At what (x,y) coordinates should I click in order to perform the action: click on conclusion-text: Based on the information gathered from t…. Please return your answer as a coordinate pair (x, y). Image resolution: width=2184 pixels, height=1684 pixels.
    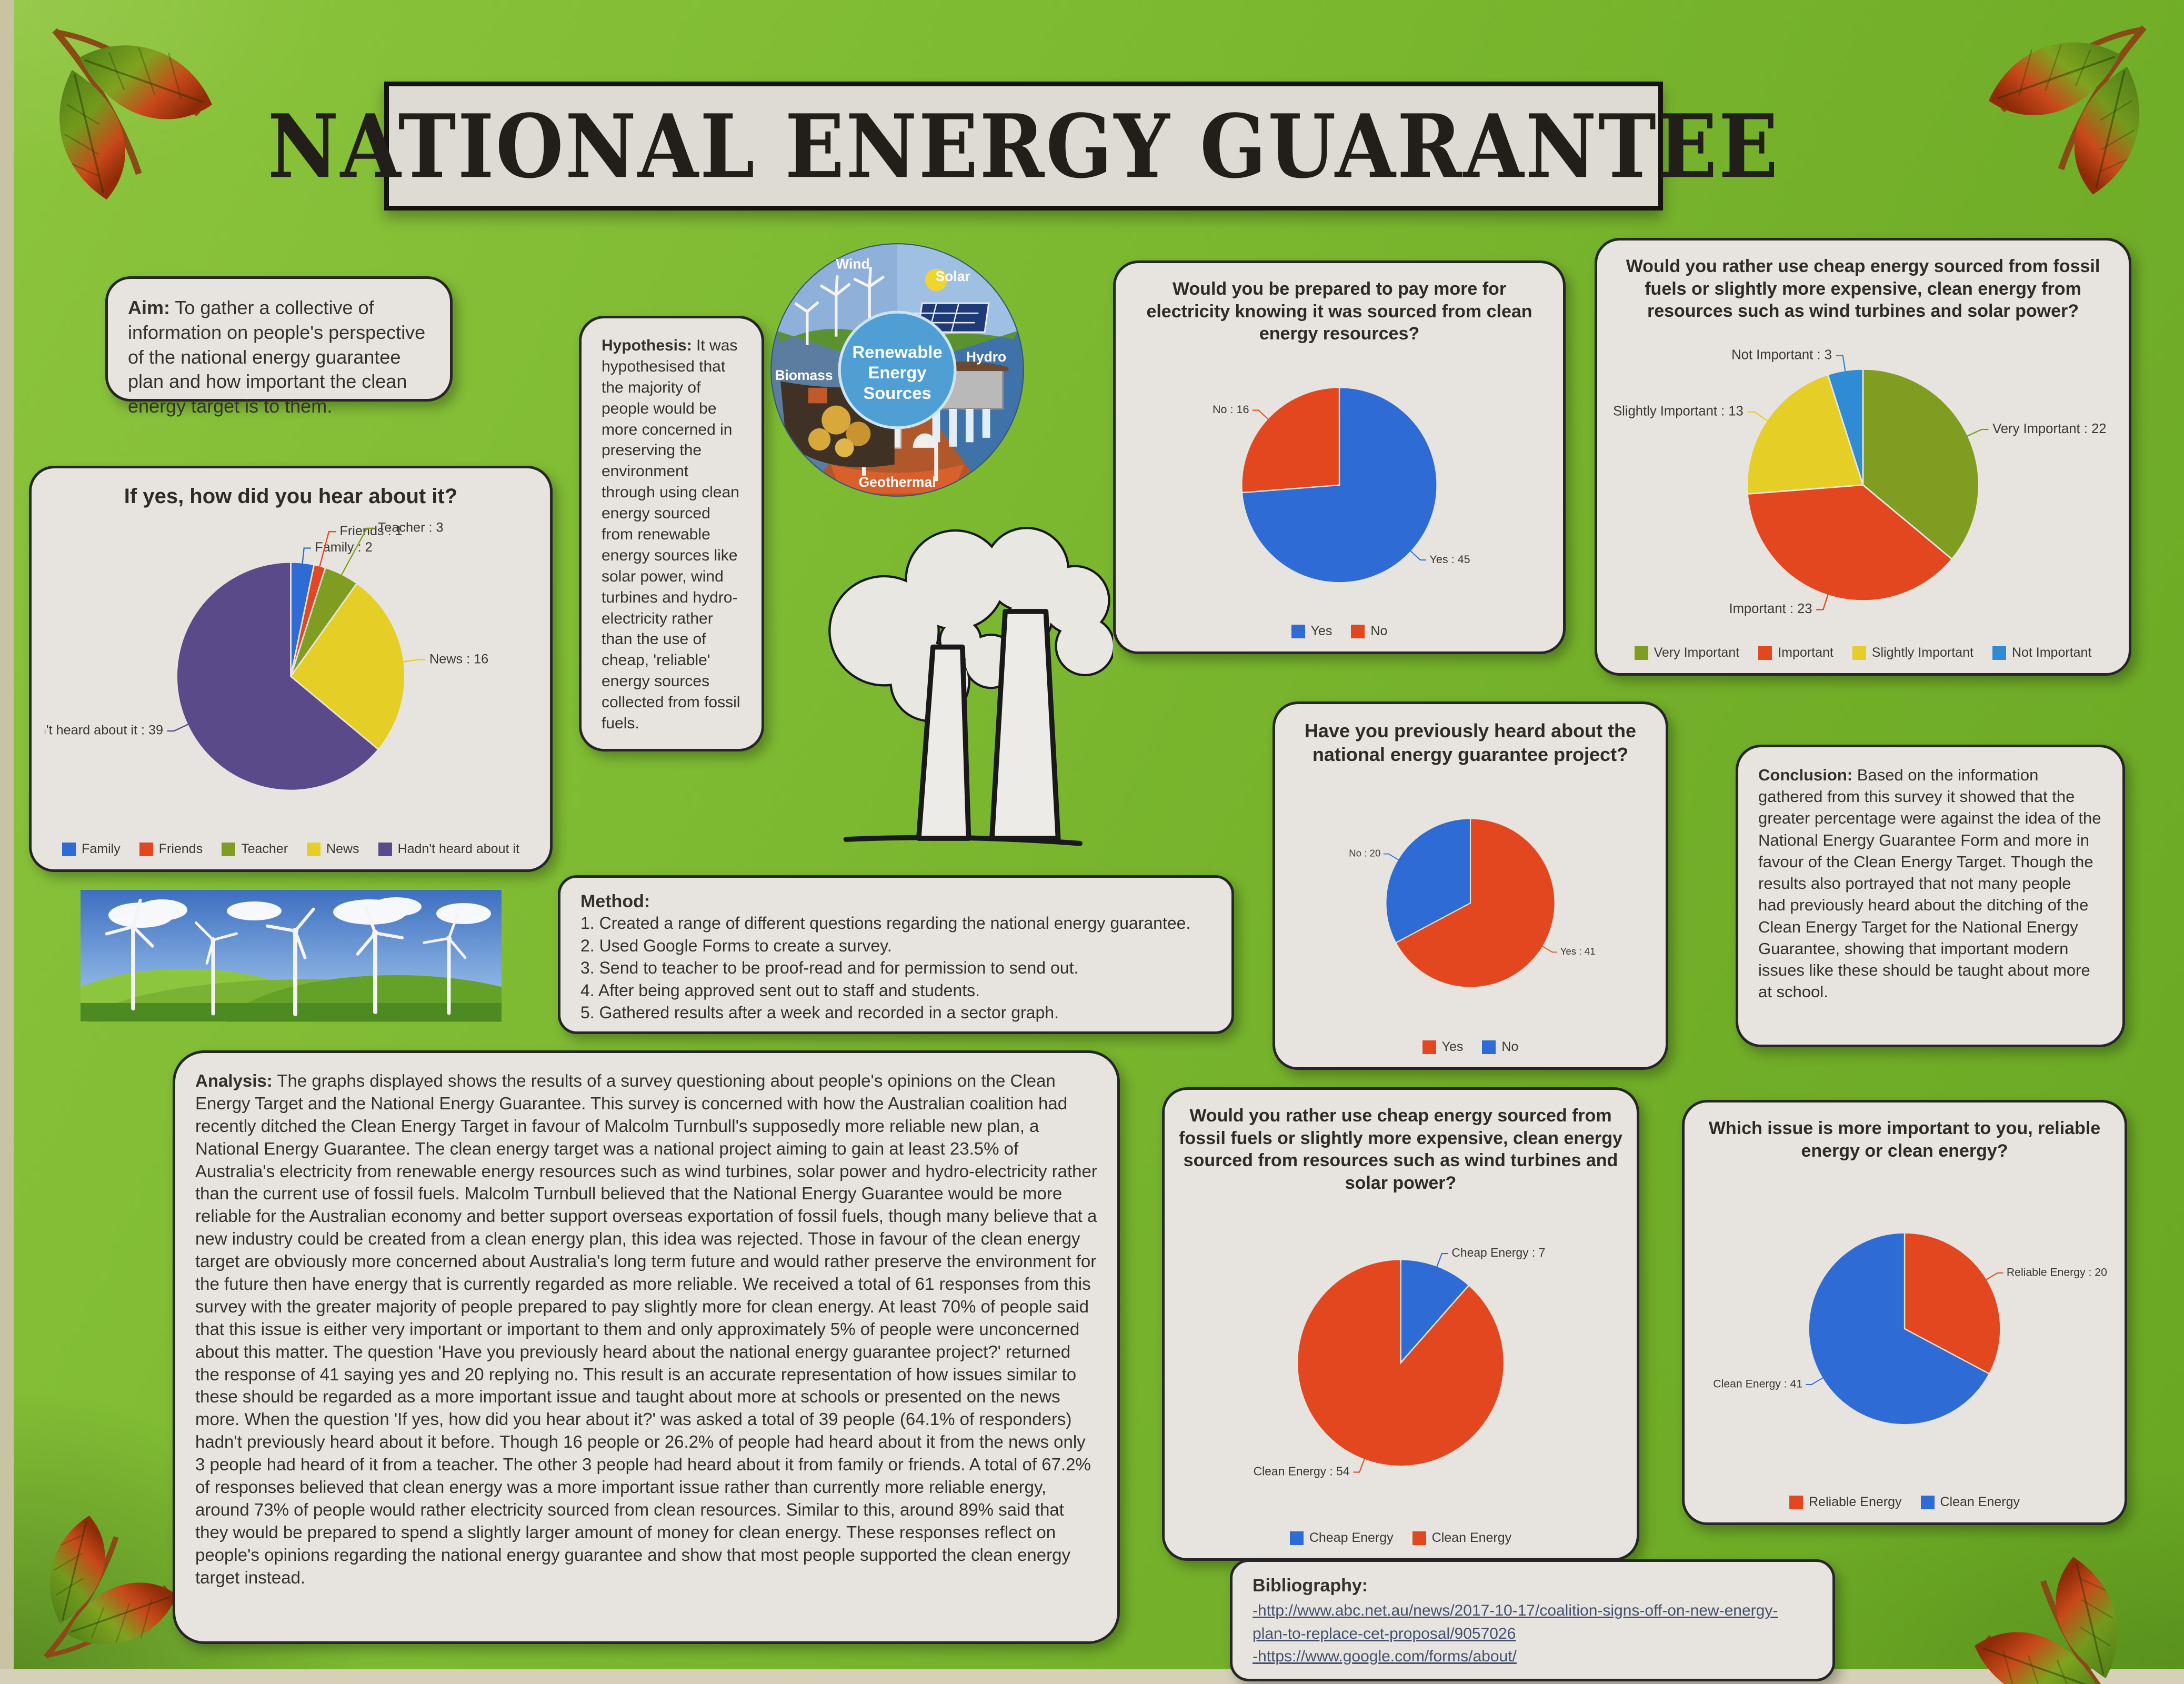
    Looking at the image, I should click on (1929, 883).